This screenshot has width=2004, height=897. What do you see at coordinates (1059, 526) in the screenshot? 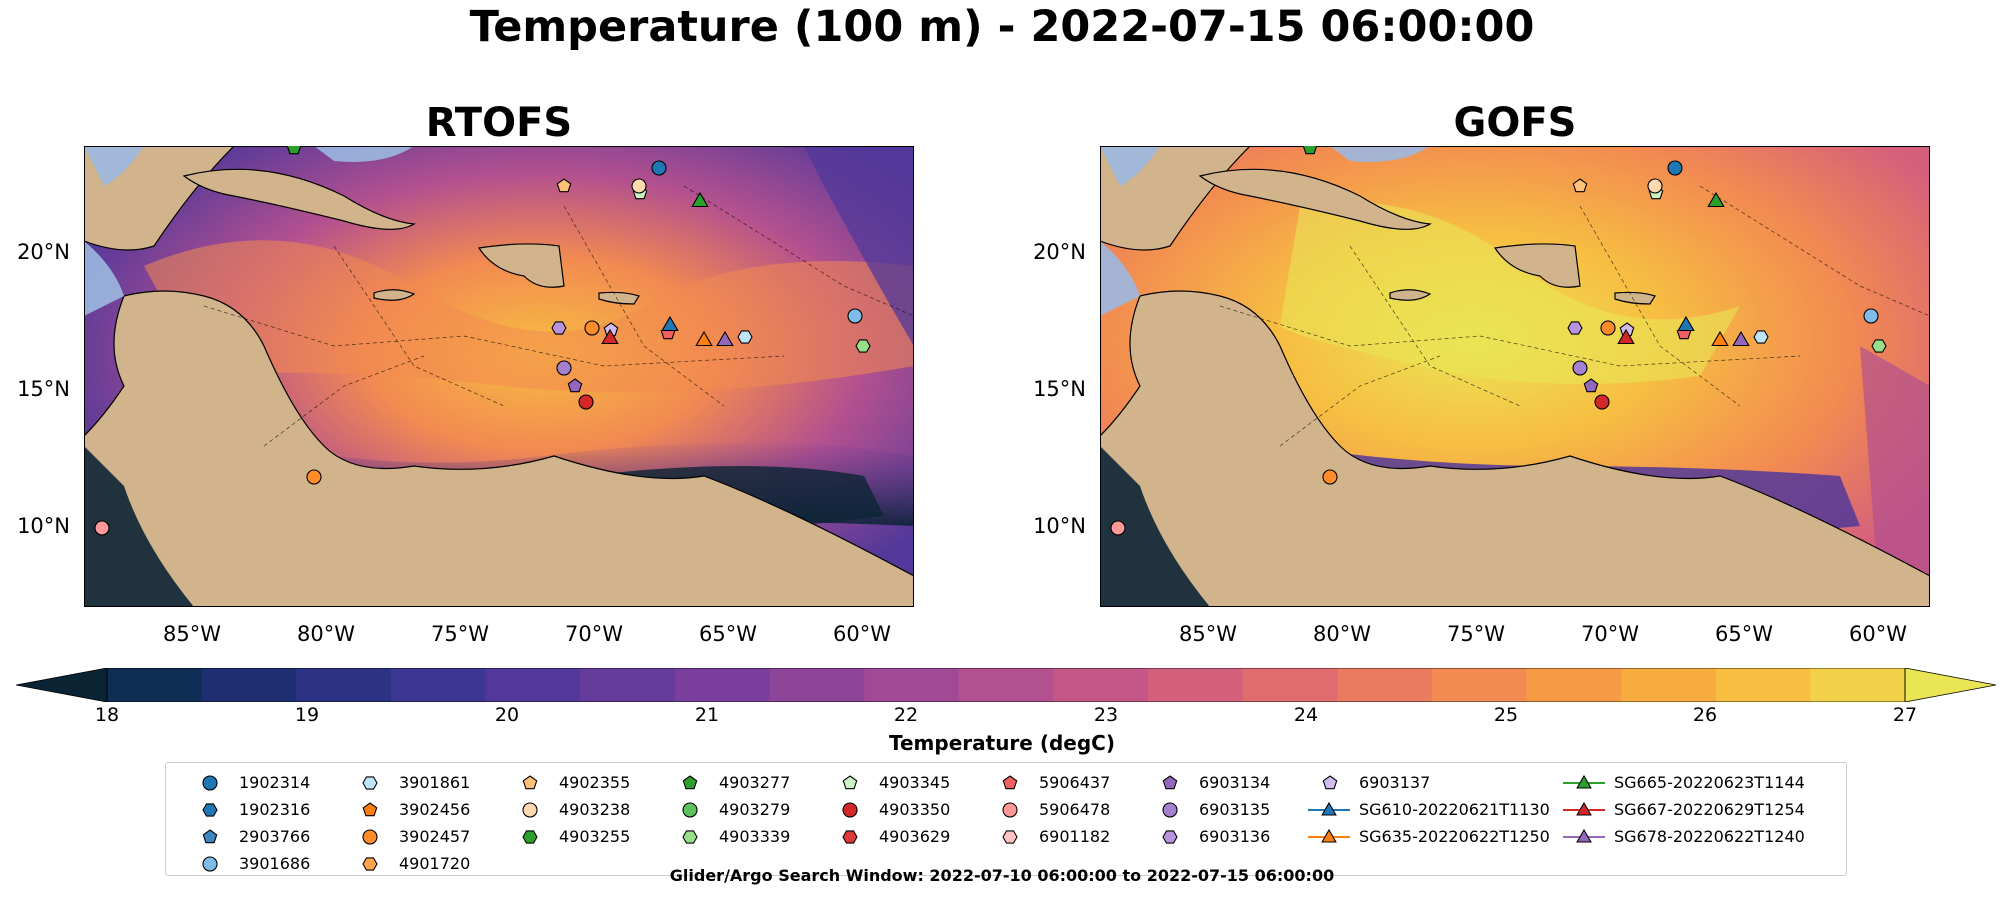
I see `lat-tick-10n: 10°N` at bounding box center [1059, 526].